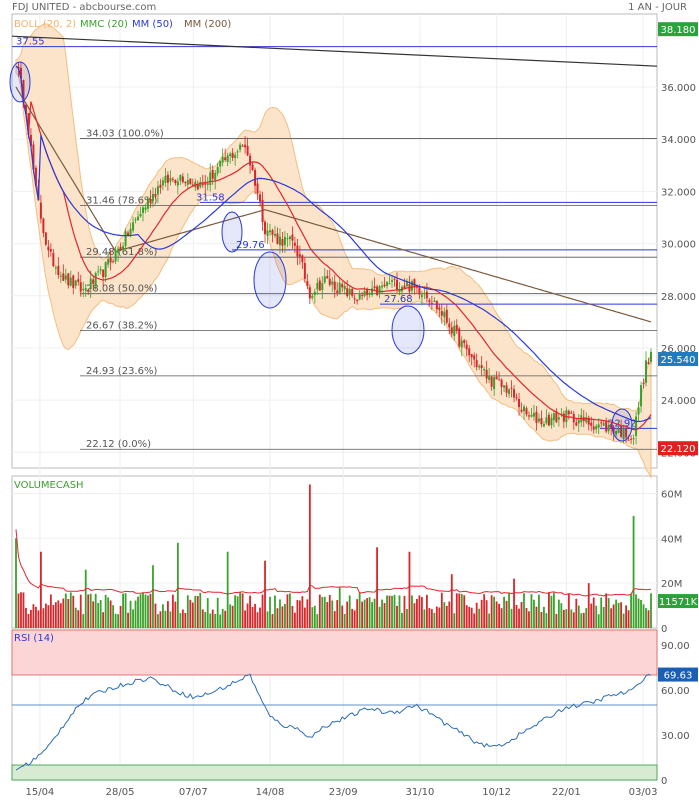  I want to click on rsi-last-box, so click(678, 674).